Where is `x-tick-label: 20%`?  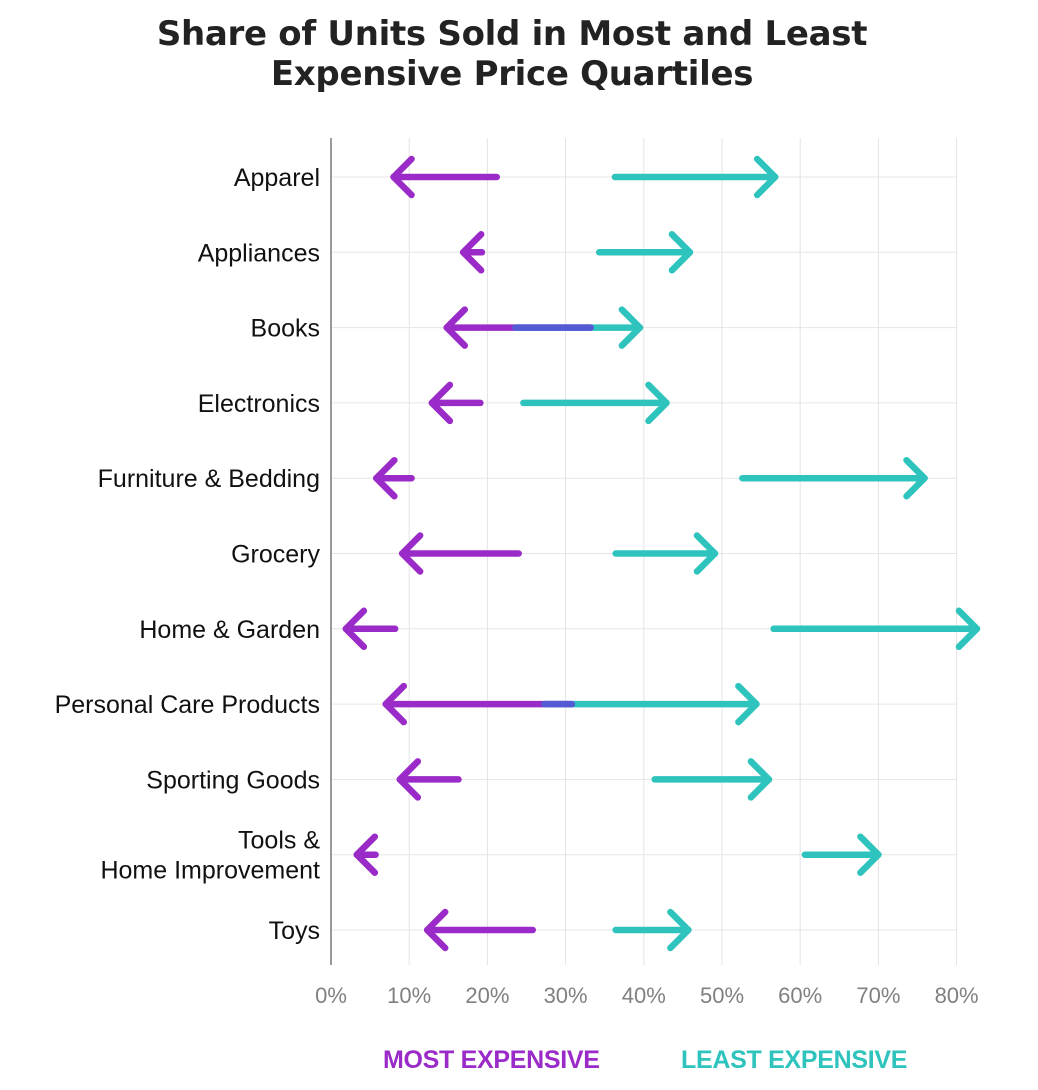 x-tick-label: 20% is located at coordinates (487, 995).